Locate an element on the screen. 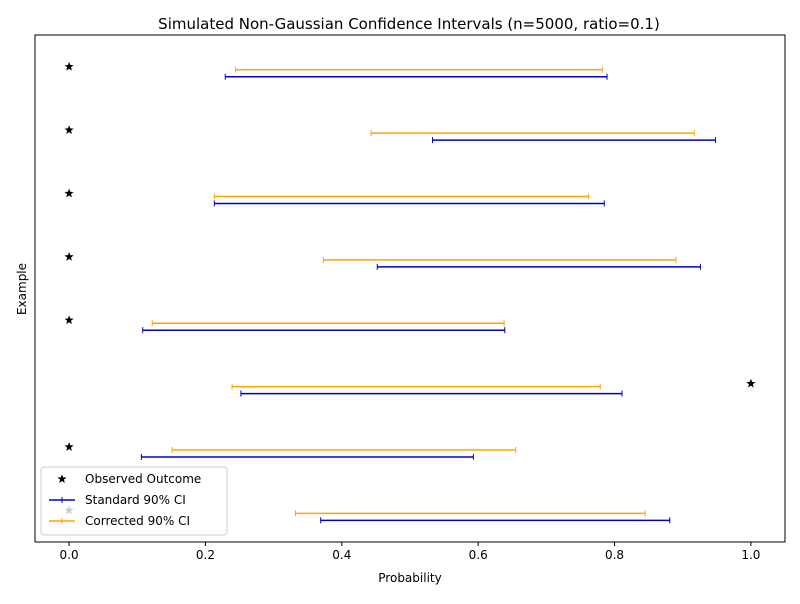 This screenshot has height=604, width=800. x-tick-label: 0.2 is located at coordinates (205, 555).